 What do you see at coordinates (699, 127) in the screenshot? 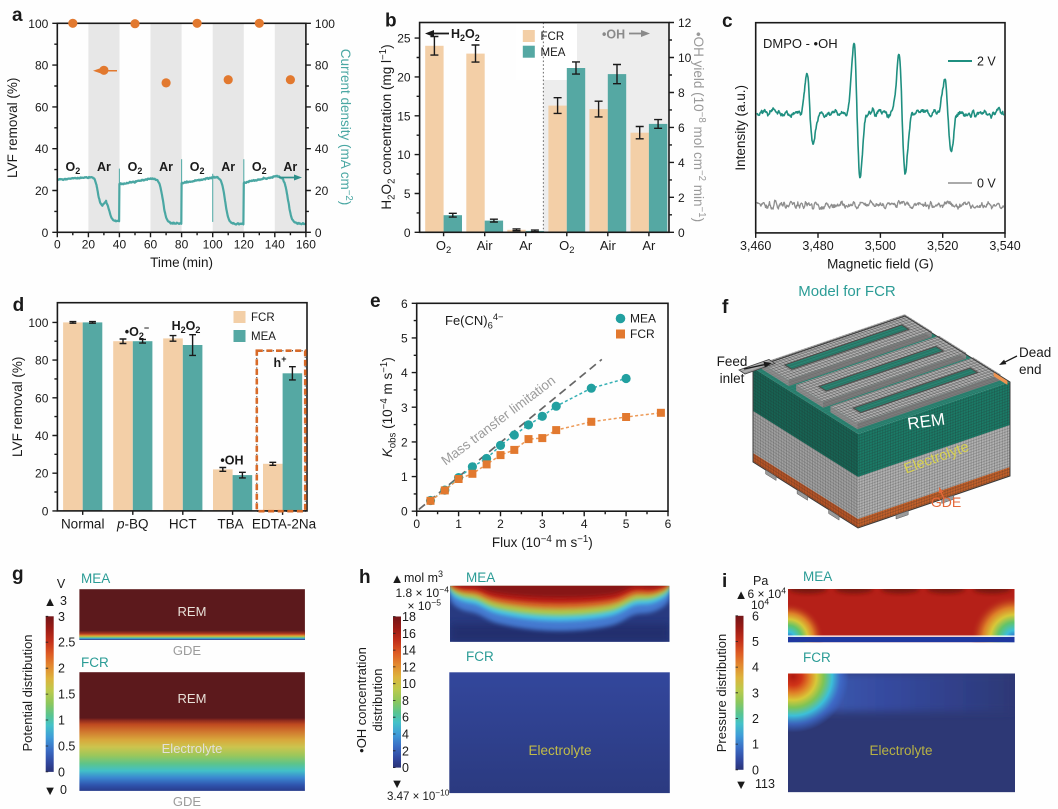
I see `svg-text:•OH yield (10−8 mol cm−2 min−1: •OH yield (10−8 mol cm−2 min−1)` at bounding box center [699, 127].